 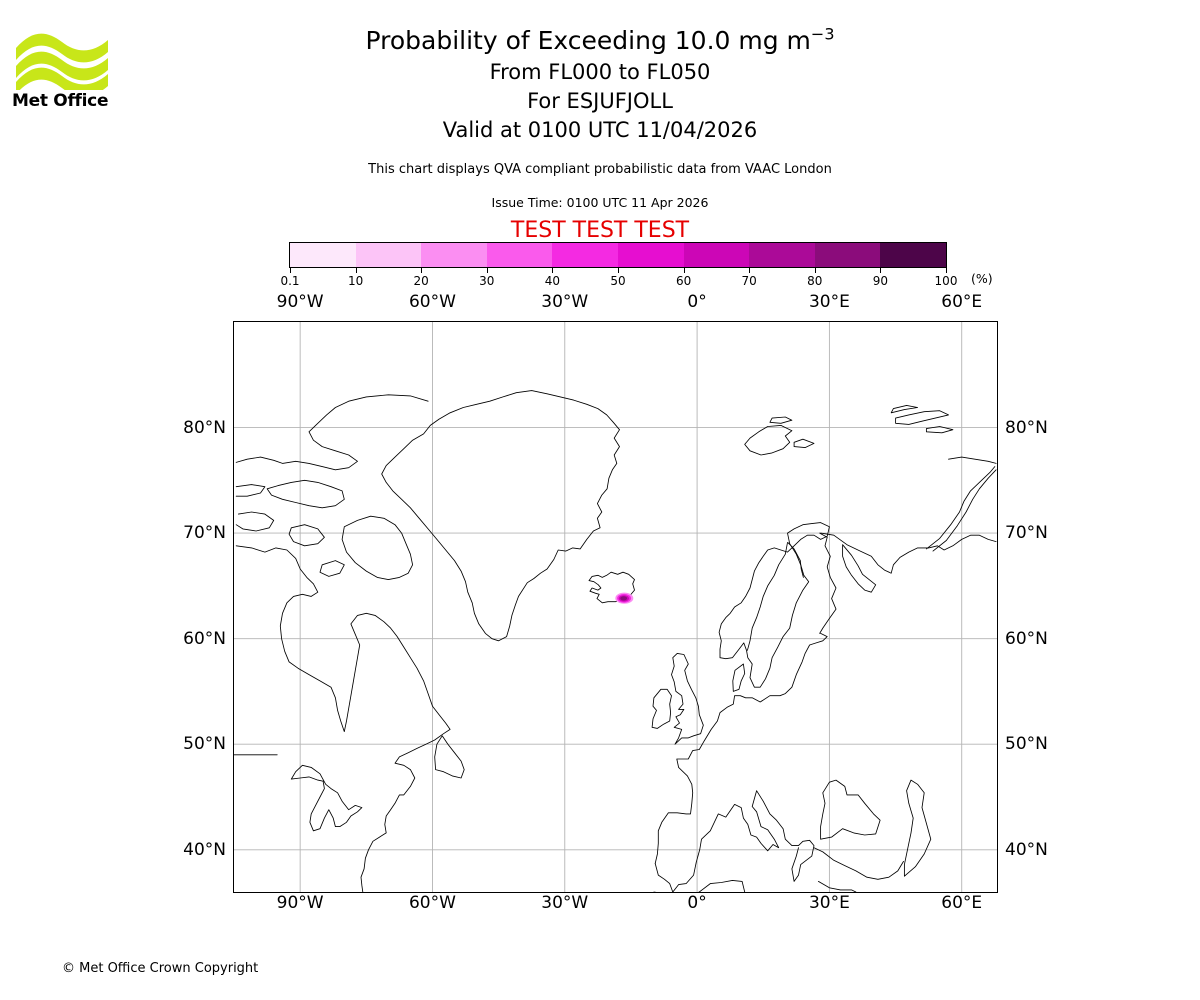 I want to click on colorbar-tick-label-9: 90, so click(x=880, y=281).